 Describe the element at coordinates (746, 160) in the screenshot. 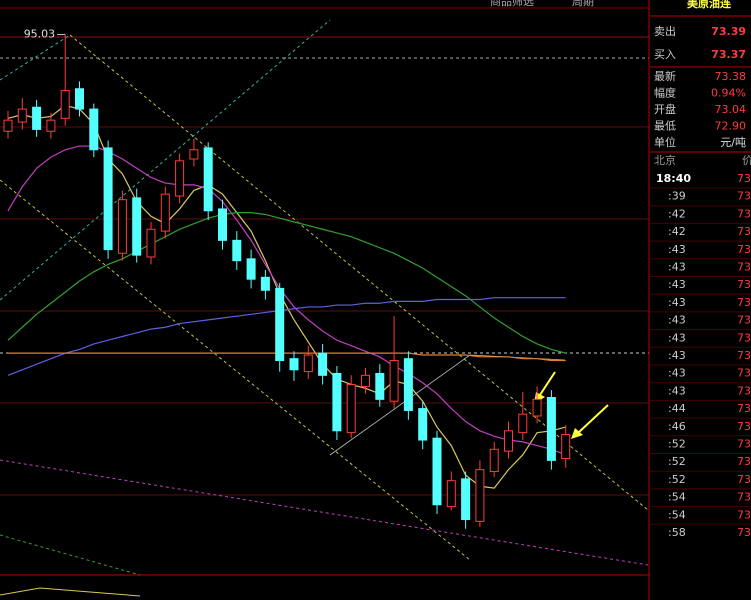

I see `ticks-header: 价` at that location.